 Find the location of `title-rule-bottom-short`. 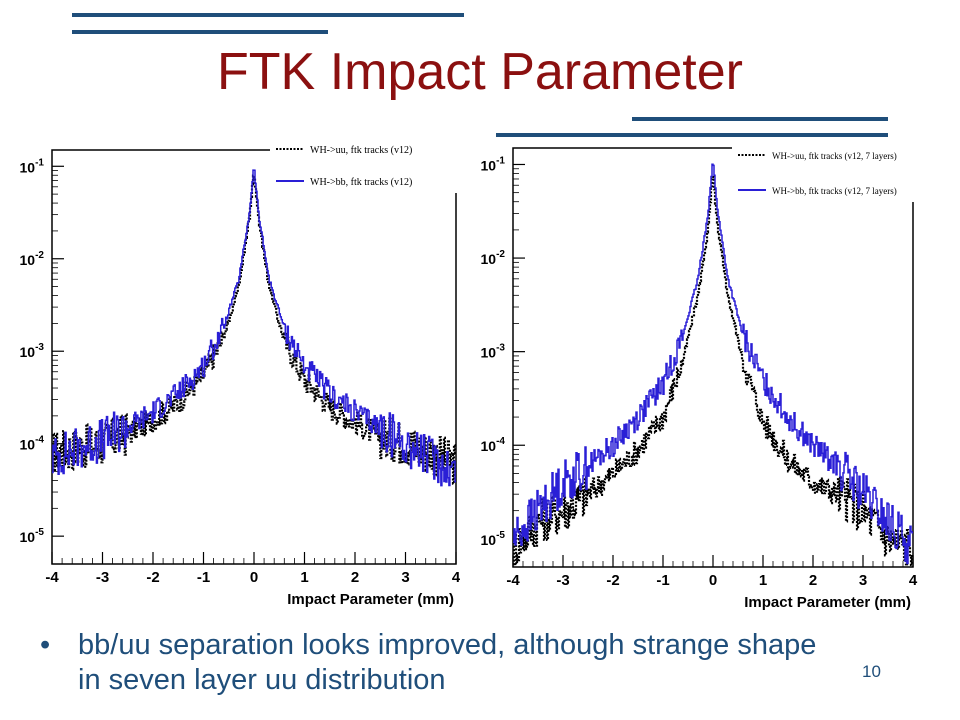

title-rule-bottom-short is located at coordinates (760, 119).